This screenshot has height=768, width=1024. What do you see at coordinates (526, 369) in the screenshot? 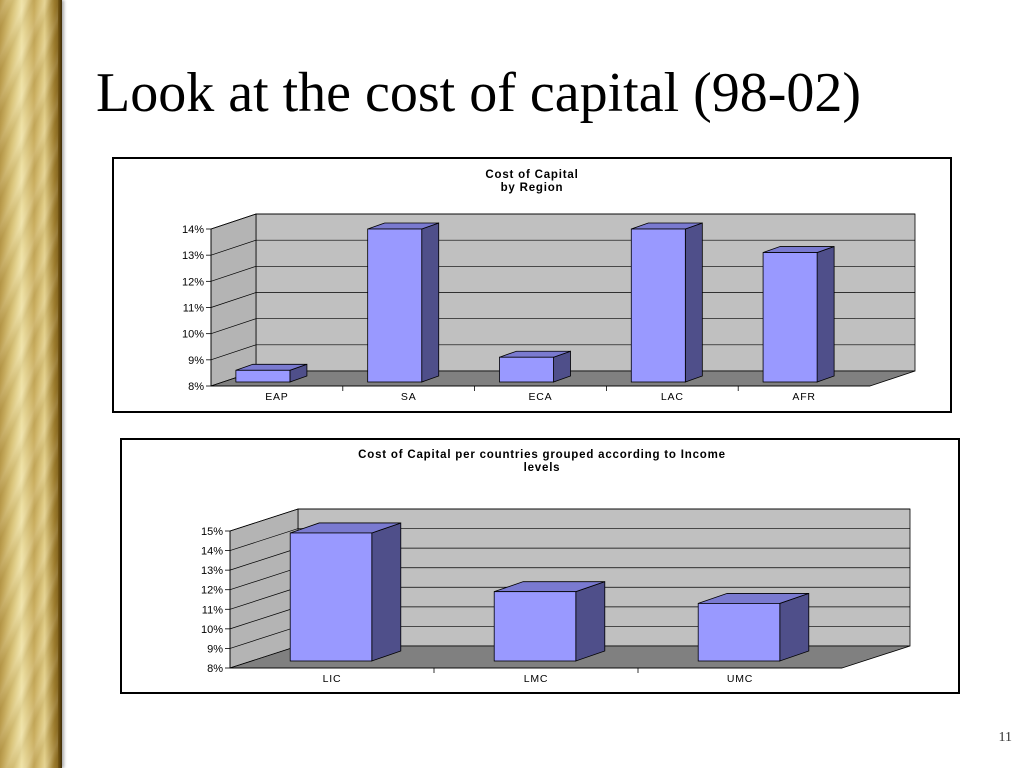
I see `region-chart-bar-eca` at bounding box center [526, 369].